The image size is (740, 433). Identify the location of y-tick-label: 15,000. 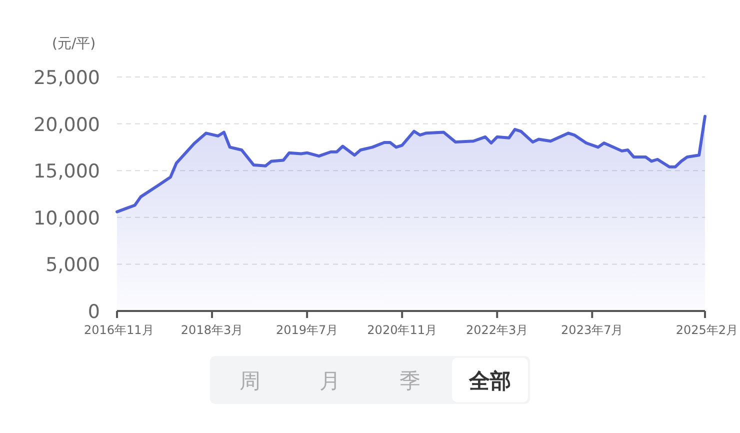
(67, 171).